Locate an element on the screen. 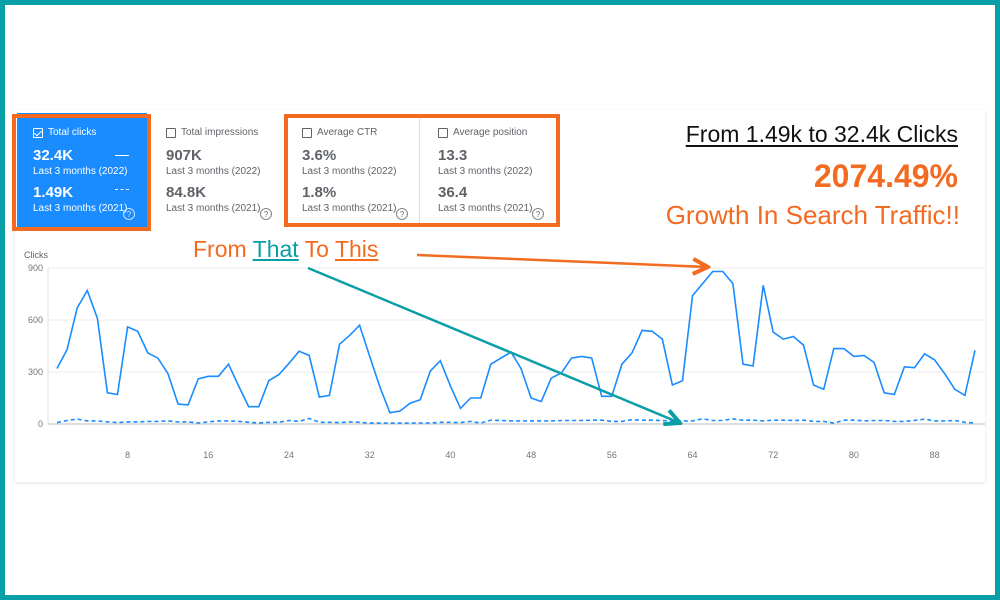 The width and height of the screenshot is (1000, 600). metric-value-2021: 1.49K is located at coordinates (53, 192).